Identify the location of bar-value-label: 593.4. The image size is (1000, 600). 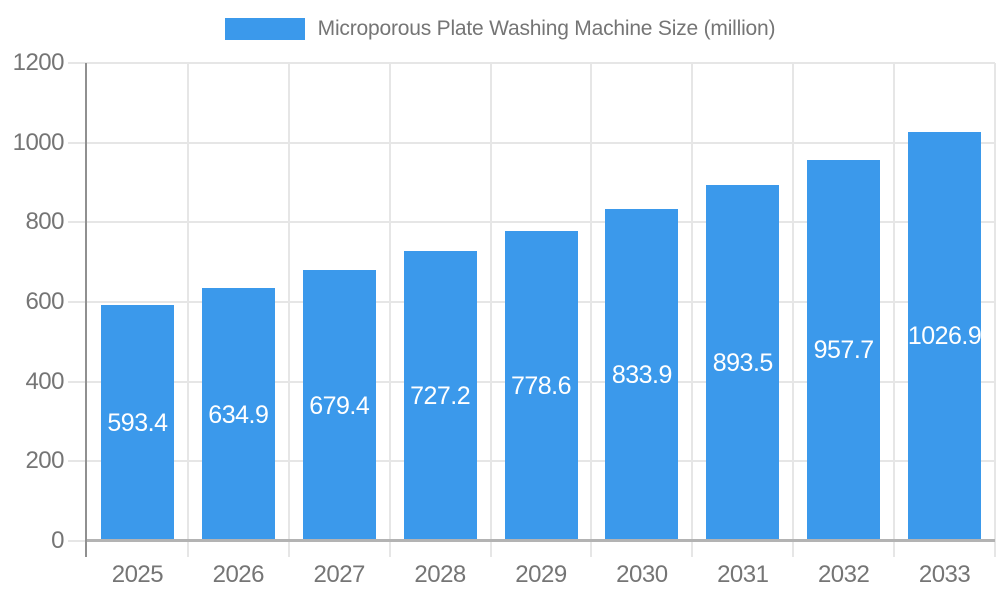
(137, 422).